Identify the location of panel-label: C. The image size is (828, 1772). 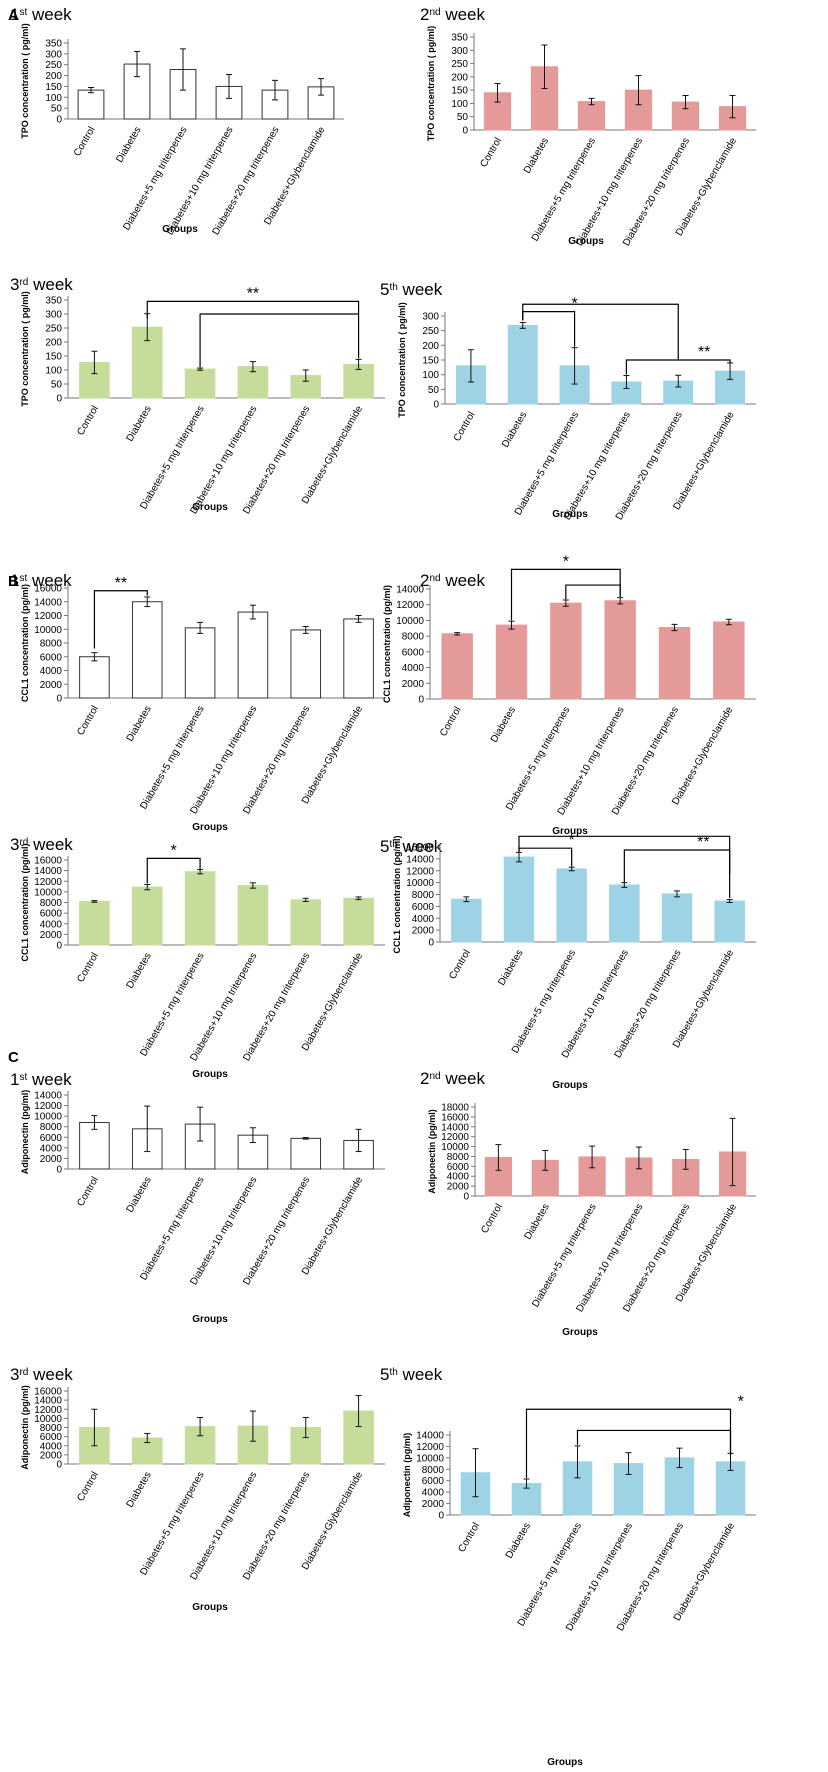
(13, 1057).